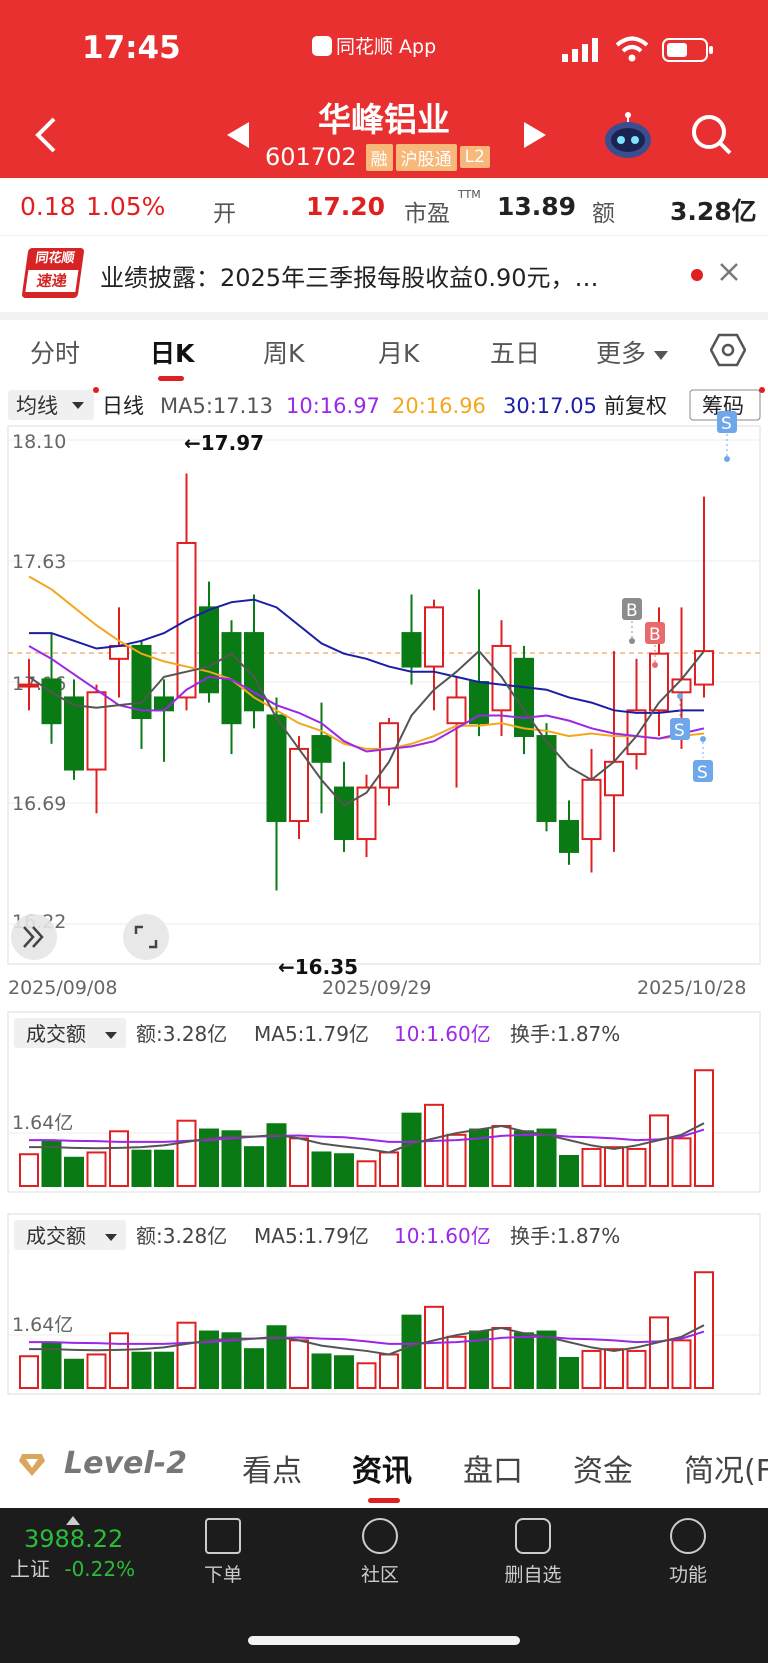 Image resolution: width=768 pixels, height=1663 pixels. I want to click on signal-sell-mid, so click(680, 729).